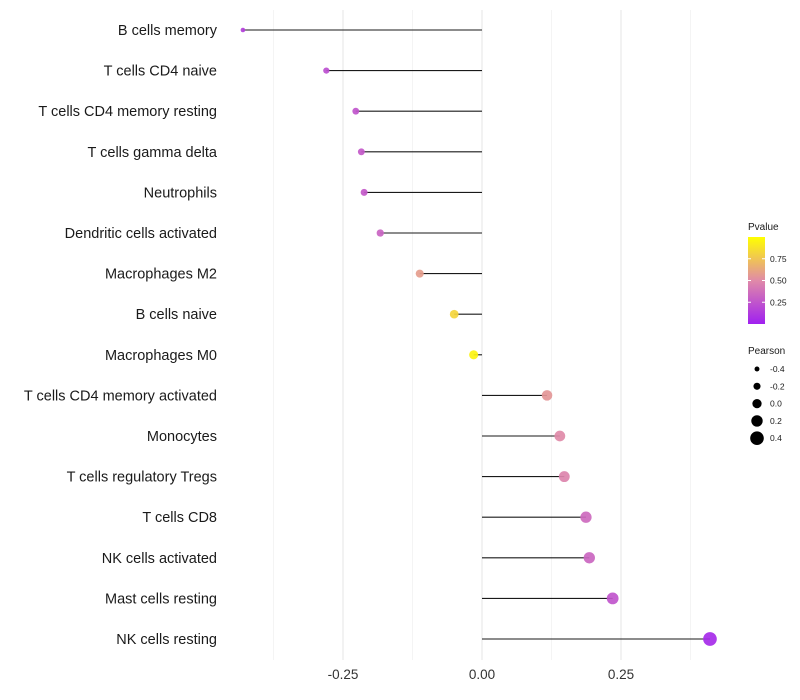 The width and height of the screenshot is (800, 700). Describe the element at coordinates (766, 395) in the screenshot. I see `pearson-legend: Pearson -0.4 -0.2 0.0 0.2 0.4` at that location.